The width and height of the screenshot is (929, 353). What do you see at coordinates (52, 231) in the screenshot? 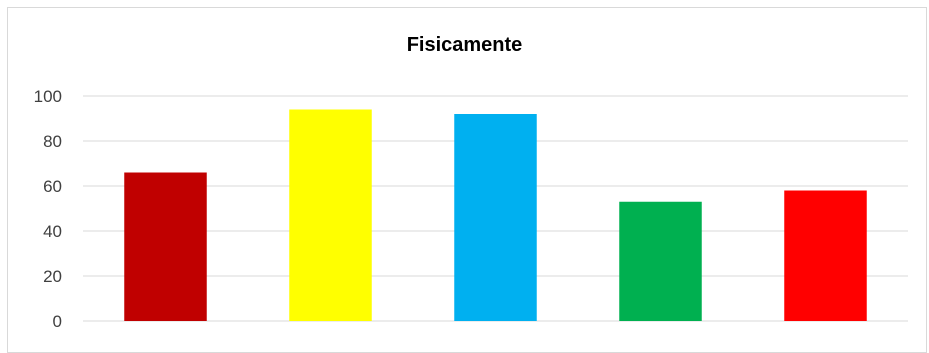
I see `y-tick-label: 40` at bounding box center [52, 231].